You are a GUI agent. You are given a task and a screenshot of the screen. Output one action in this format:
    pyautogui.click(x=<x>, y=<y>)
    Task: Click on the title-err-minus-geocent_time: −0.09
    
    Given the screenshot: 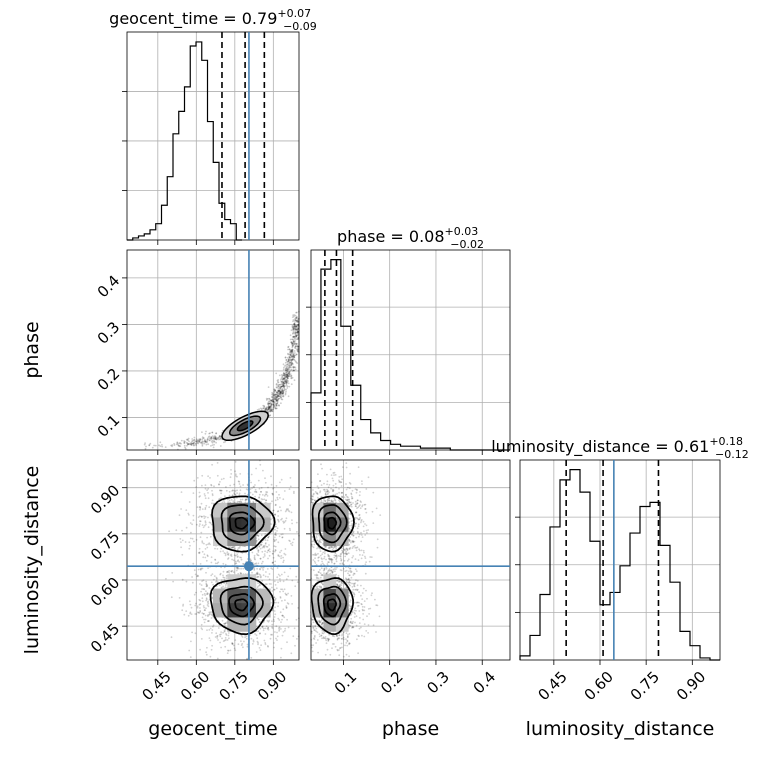 What is the action you would take?
    pyautogui.click(x=300, y=26)
    